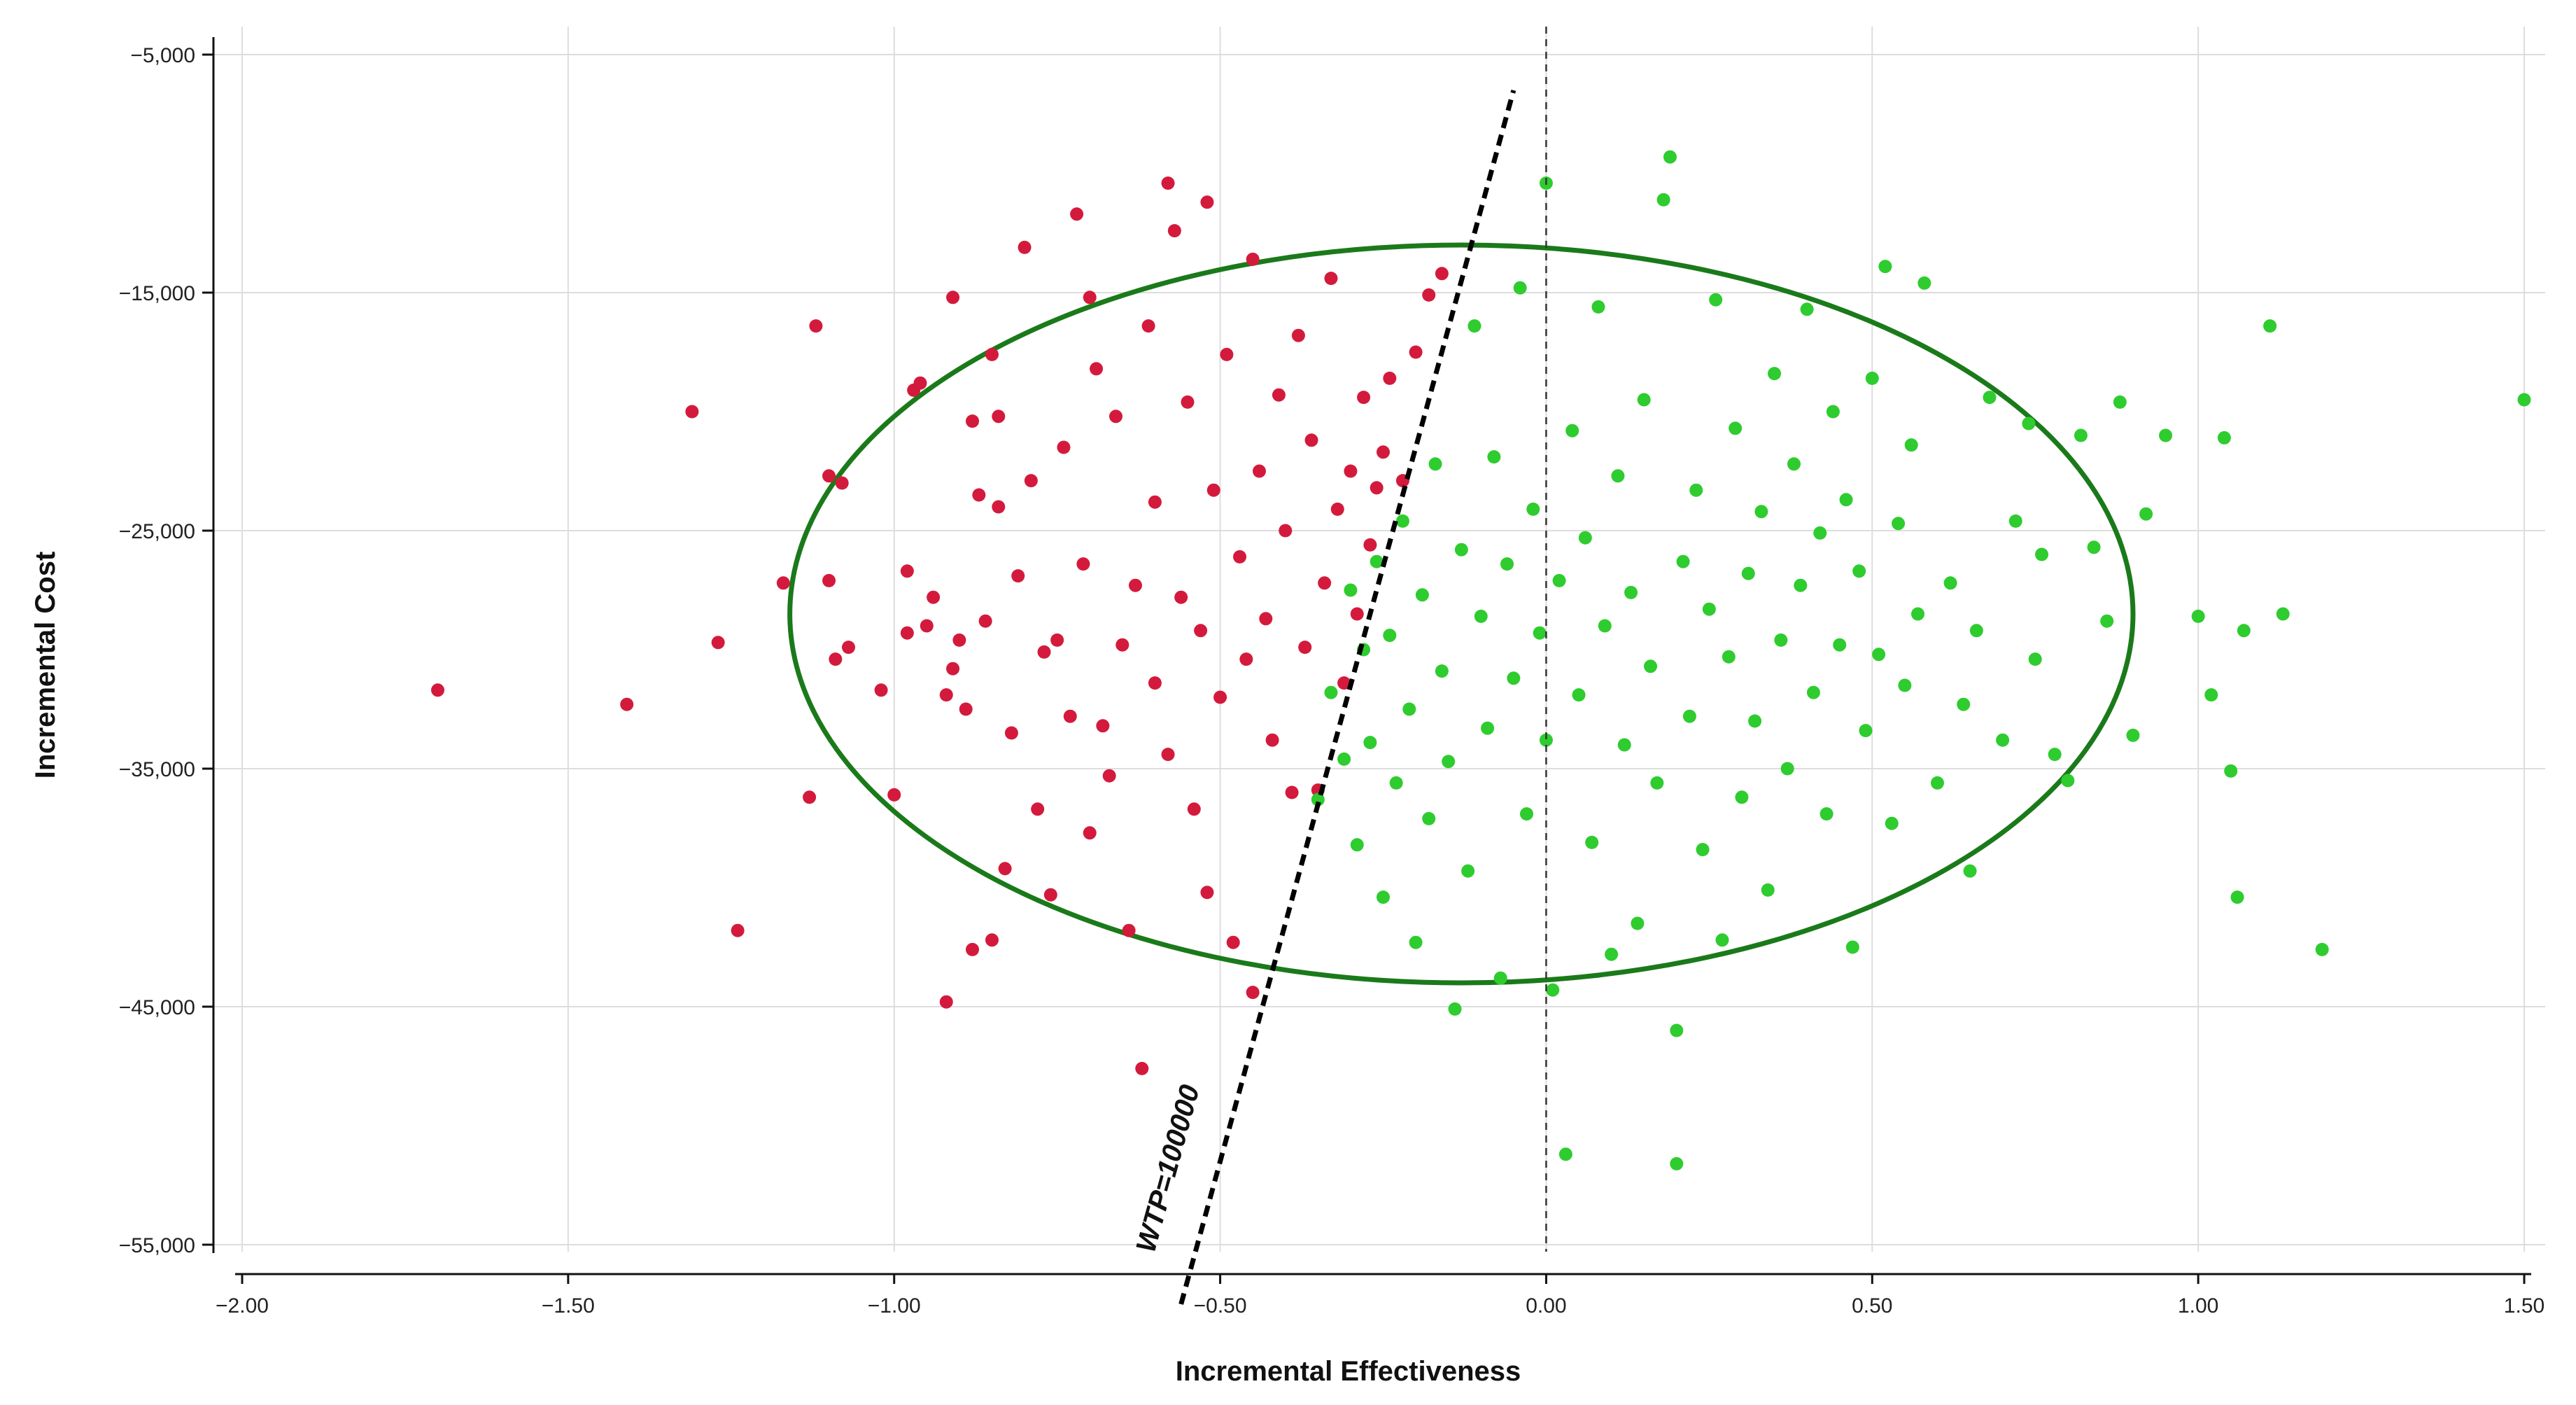 This screenshot has height=1405, width=2576. I want to click on y-tick-label: −45,000, so click(157, 1008).